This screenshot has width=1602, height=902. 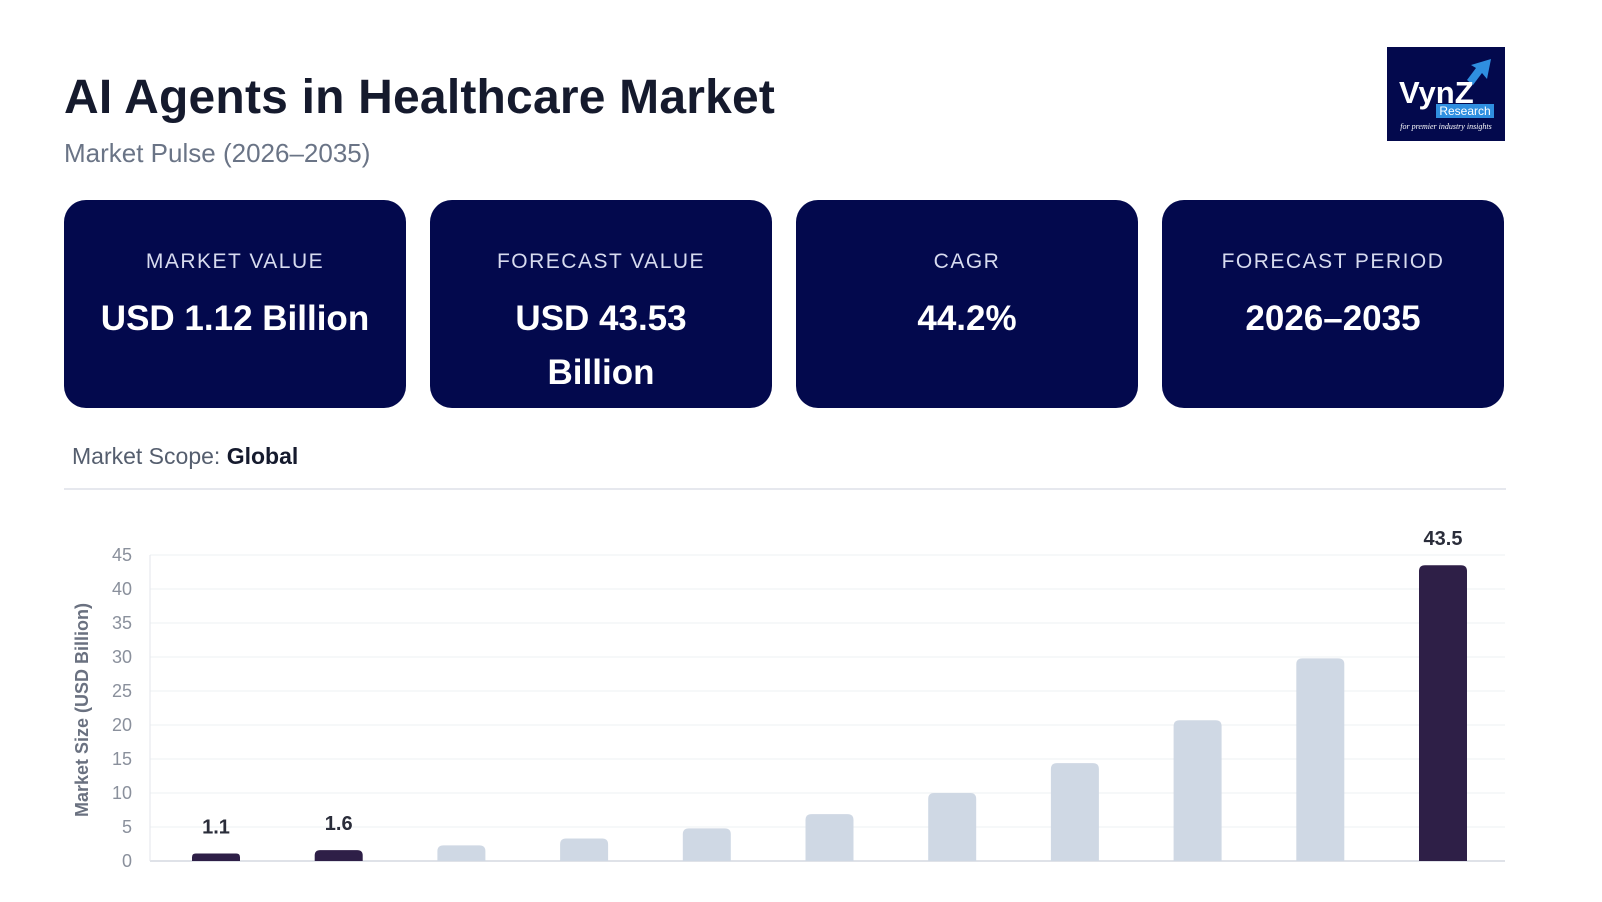 I want to click on card-forecast-value: FORECAST VALUE USD 43.53 Billion, so click(x=601, y=304).